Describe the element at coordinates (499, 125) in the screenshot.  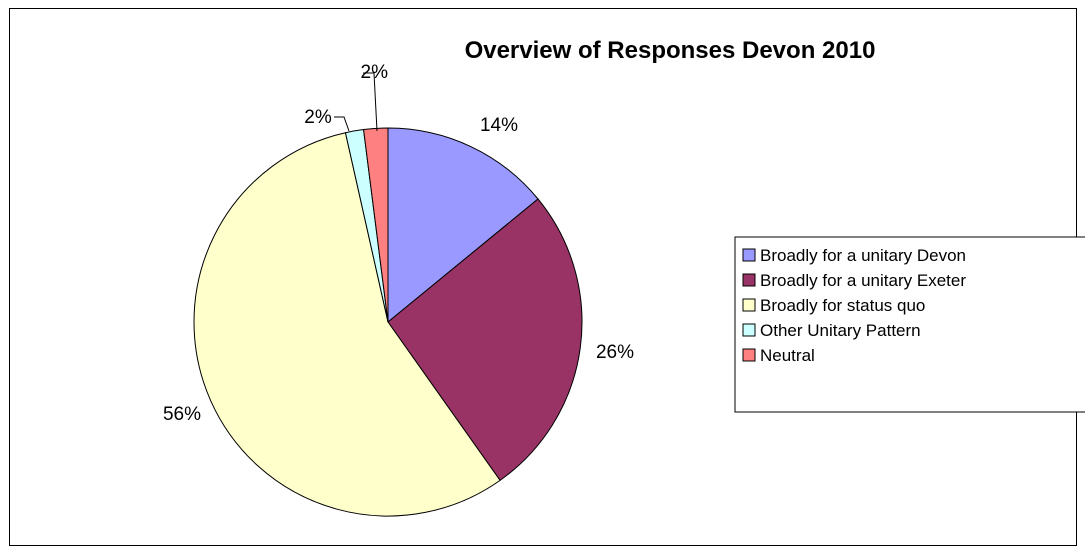
I see `slice-label-1: 14%` at that location.